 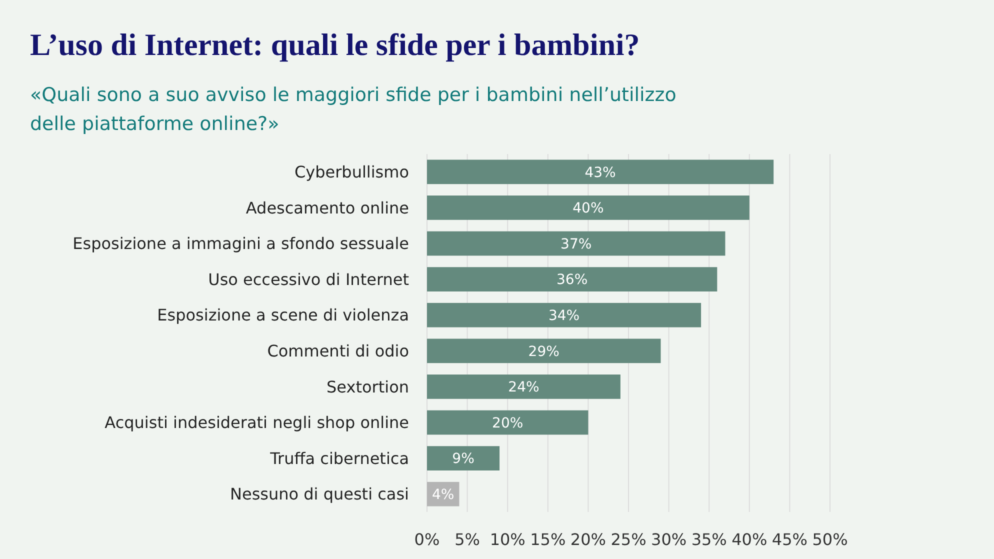 I want to click on data-label: 36%, so click(x=572, y=280).